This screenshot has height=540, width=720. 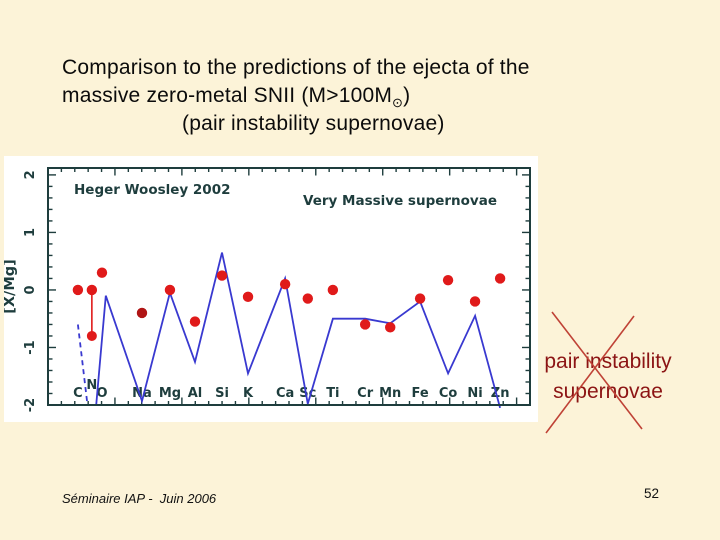 I want to click on element-label: Co, so click(x=448, y=393).